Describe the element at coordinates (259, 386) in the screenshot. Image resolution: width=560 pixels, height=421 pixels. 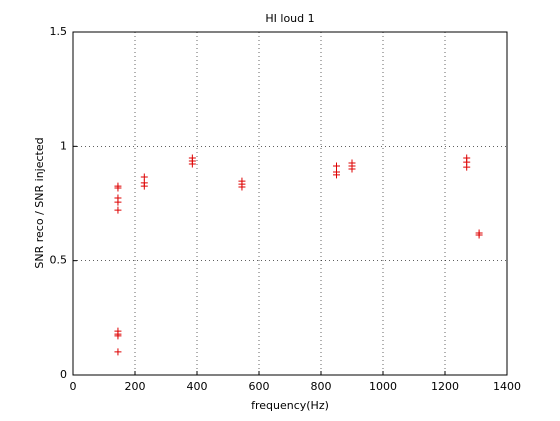
I see `x-tick-label: 600` at that location.